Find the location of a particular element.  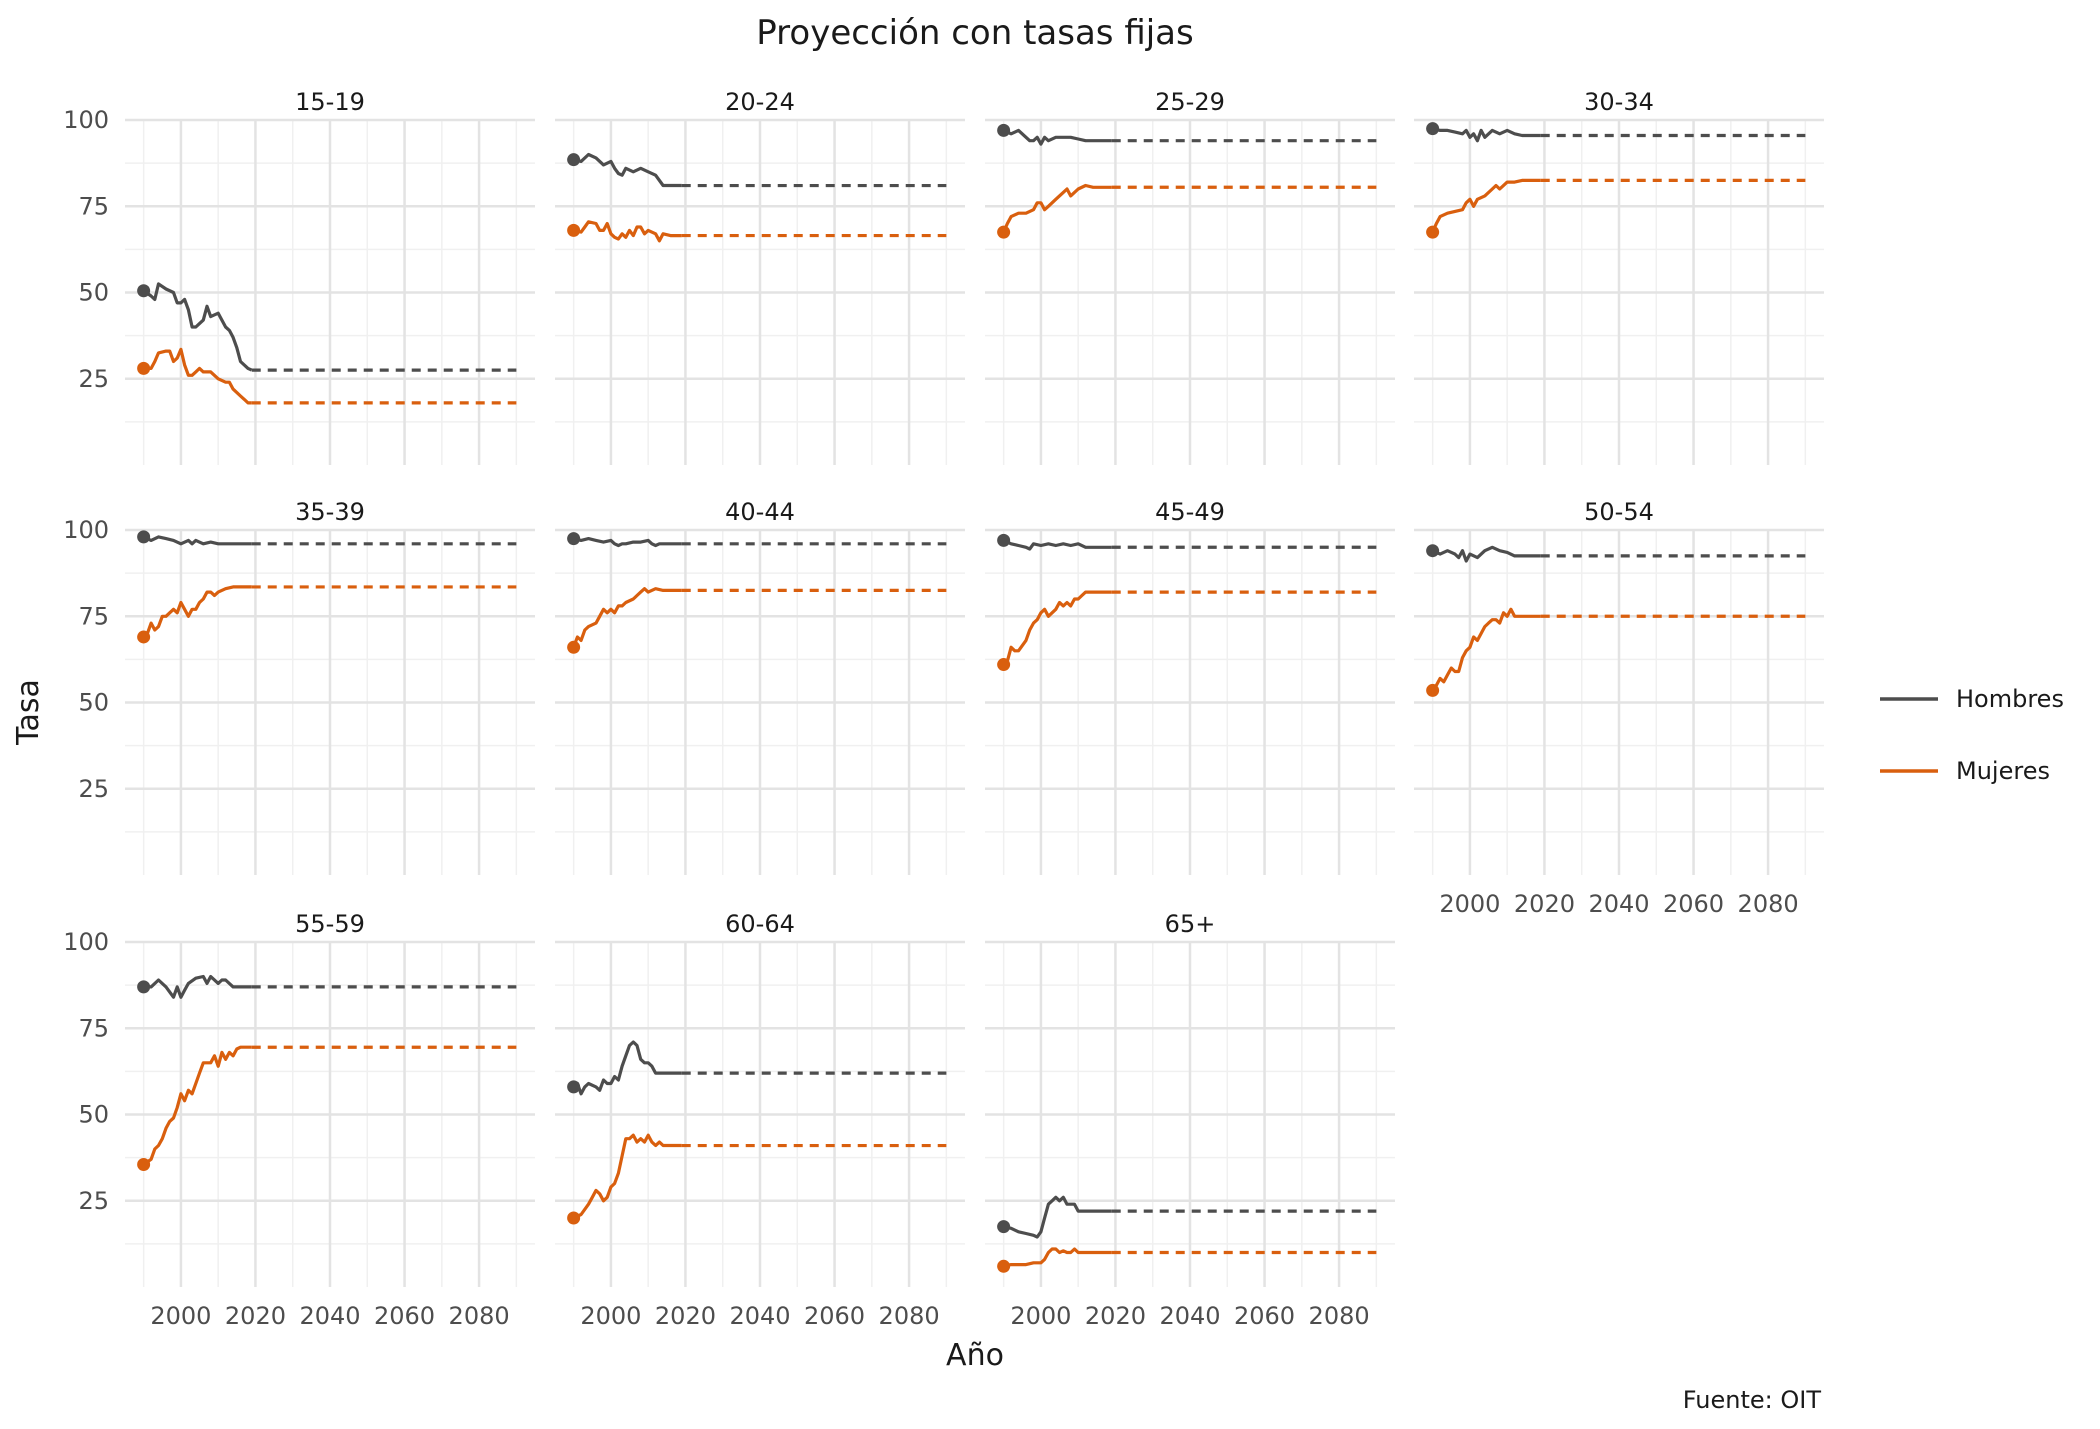

panel-35-39: 35-39 25 50 75 100 is located at coordinates (299, 686).